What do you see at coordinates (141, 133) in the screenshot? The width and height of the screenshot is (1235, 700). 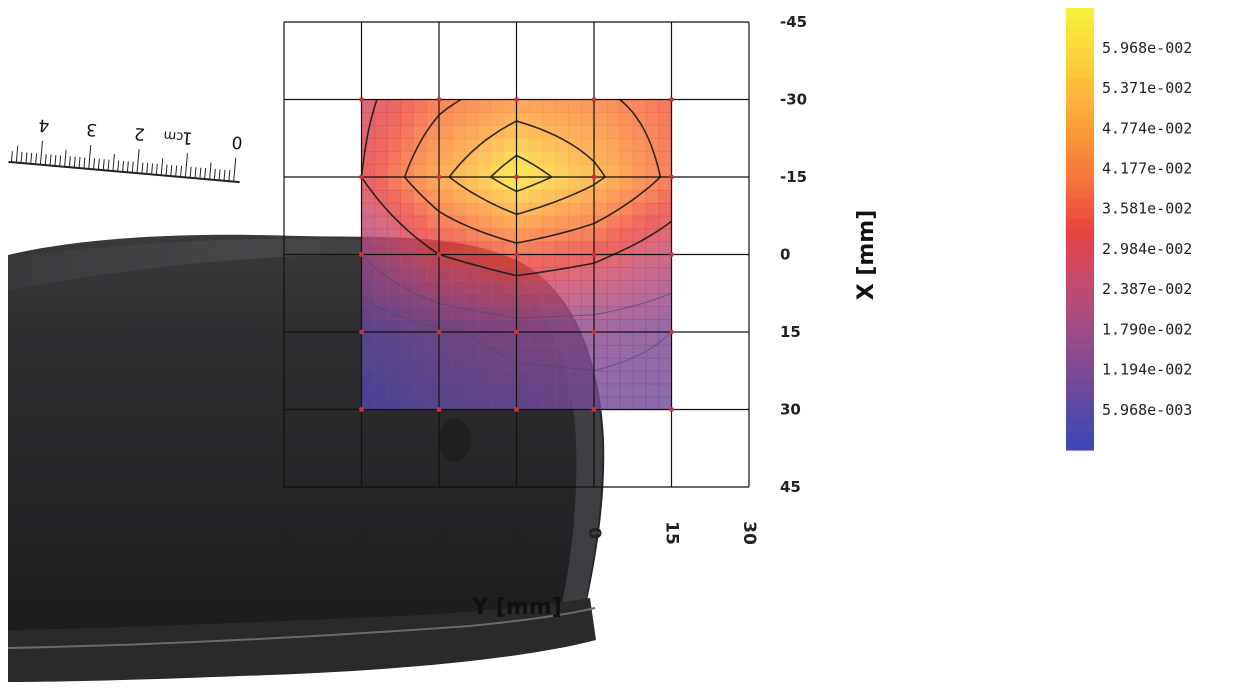 I see `ruler-numbers: 0 1 2 3 4 cm` at bounding box center [141, 133].